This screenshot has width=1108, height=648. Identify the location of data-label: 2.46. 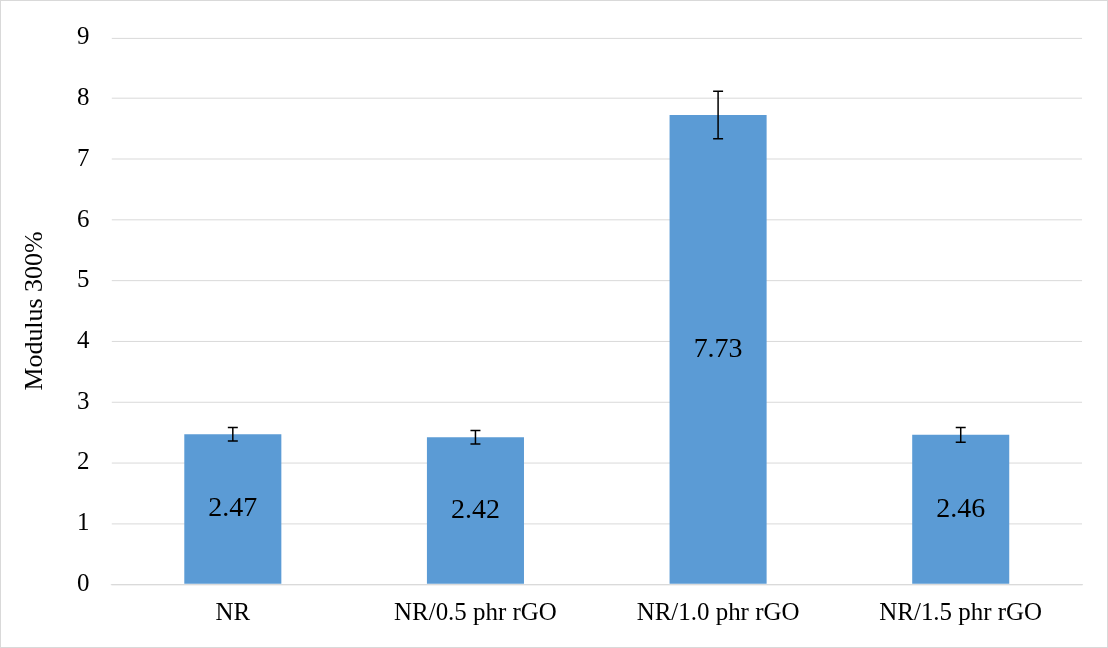
(961, 507).